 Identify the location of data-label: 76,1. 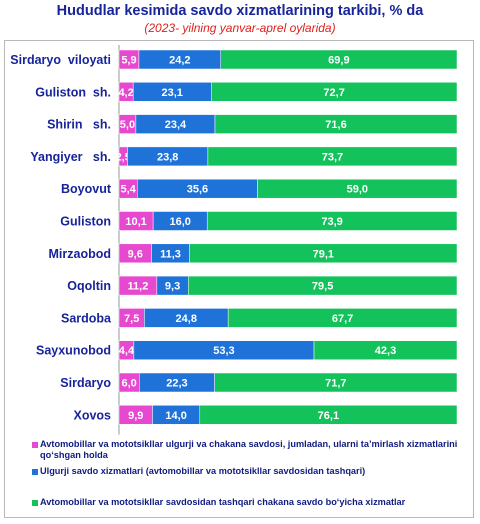
(328, 416).